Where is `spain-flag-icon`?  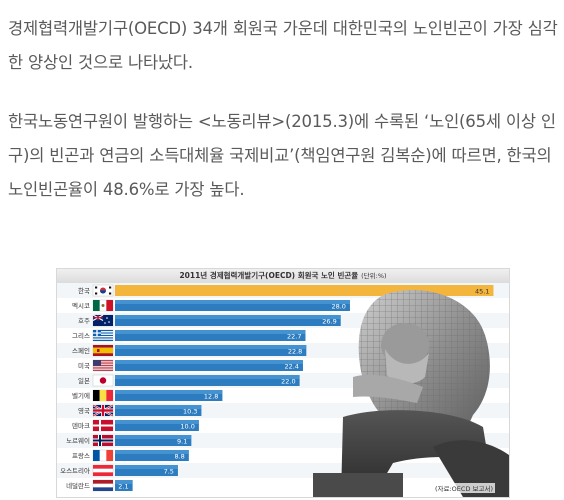 spain-flag-icon is located at coordinates (103, 350).